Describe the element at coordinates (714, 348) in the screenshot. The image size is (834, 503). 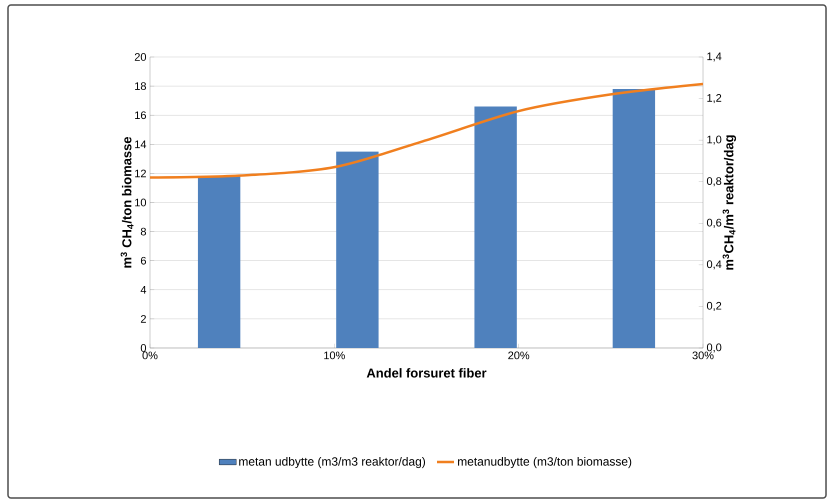
I see `y2-tick-label: 0,0` at that location.